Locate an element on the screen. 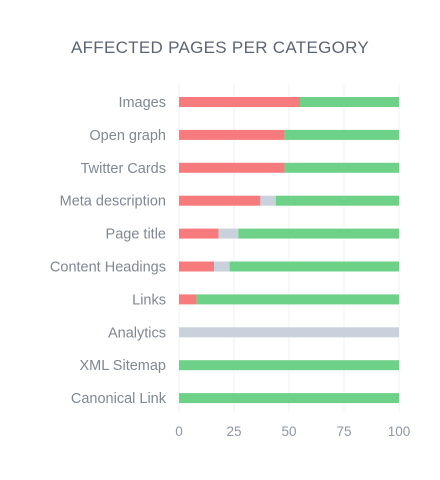  category-label: Images is located at coordinates (142, 103).